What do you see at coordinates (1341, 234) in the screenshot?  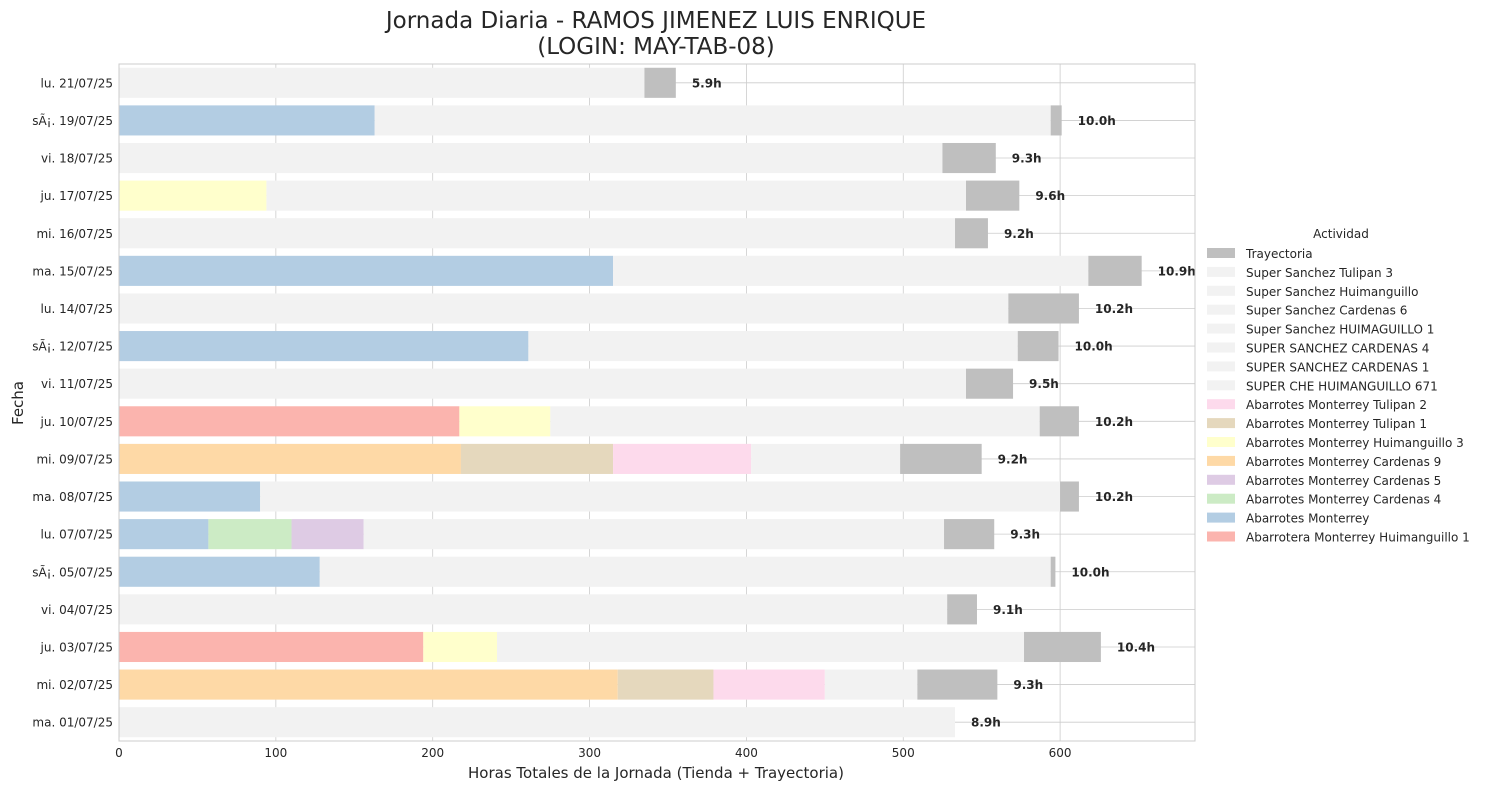 I see `legend-title: Actividad` at bounding box center [1341, 234].